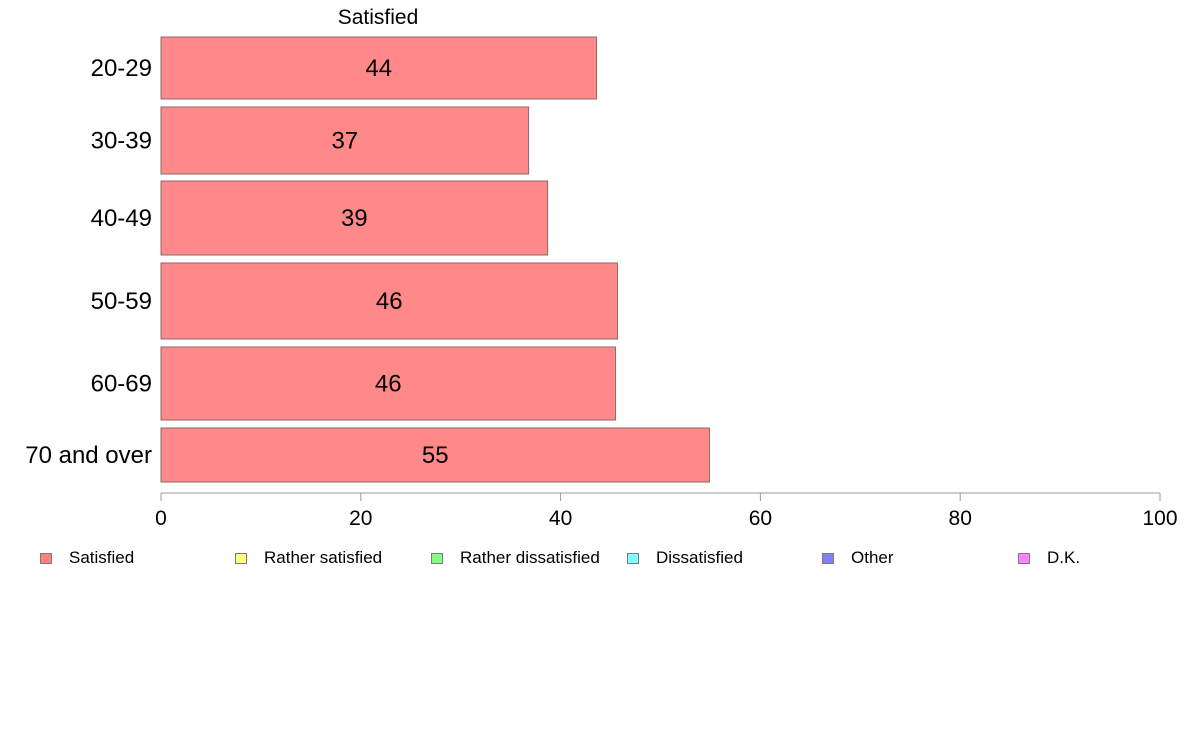  I want to click on legend-label: Dissatisfied, so click(699, 557).